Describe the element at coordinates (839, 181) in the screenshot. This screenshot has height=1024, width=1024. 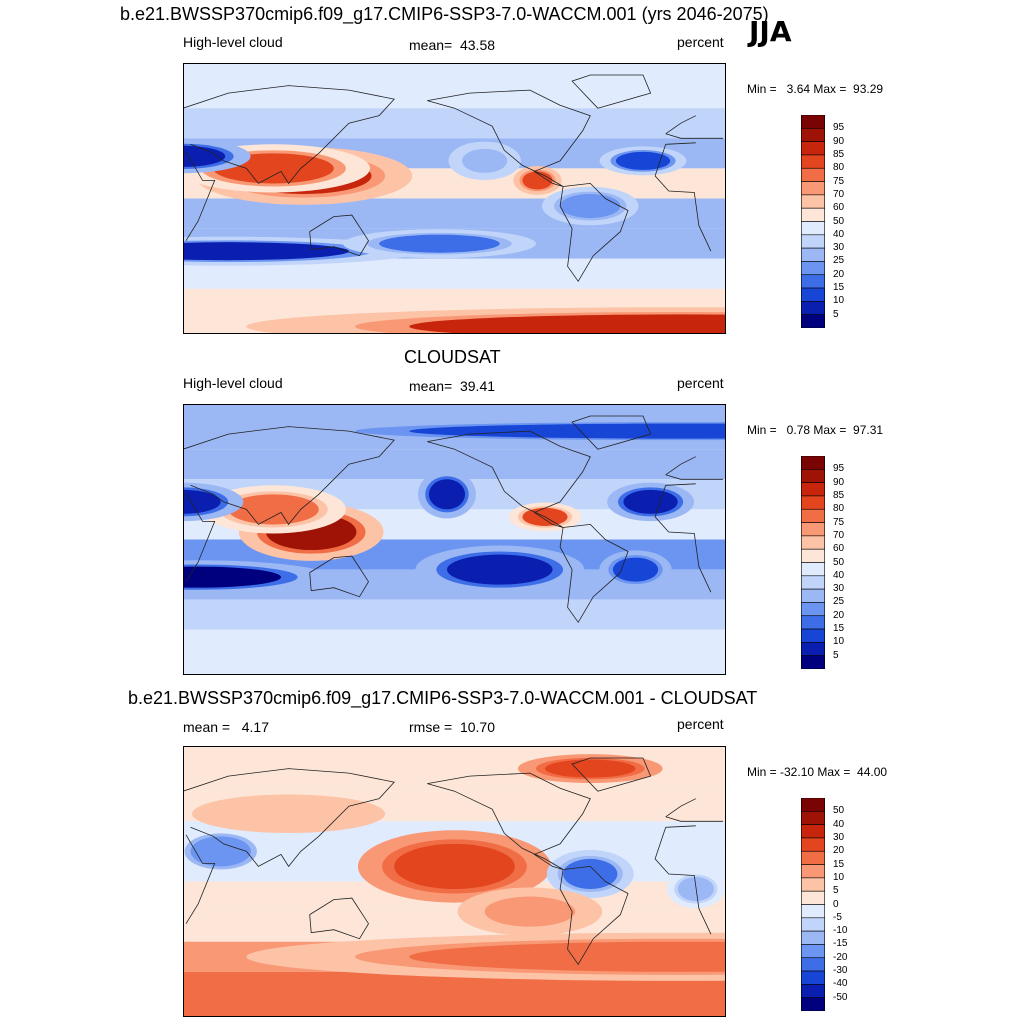
I see `panel-1-colorbar-tick-4: 75` at that location.